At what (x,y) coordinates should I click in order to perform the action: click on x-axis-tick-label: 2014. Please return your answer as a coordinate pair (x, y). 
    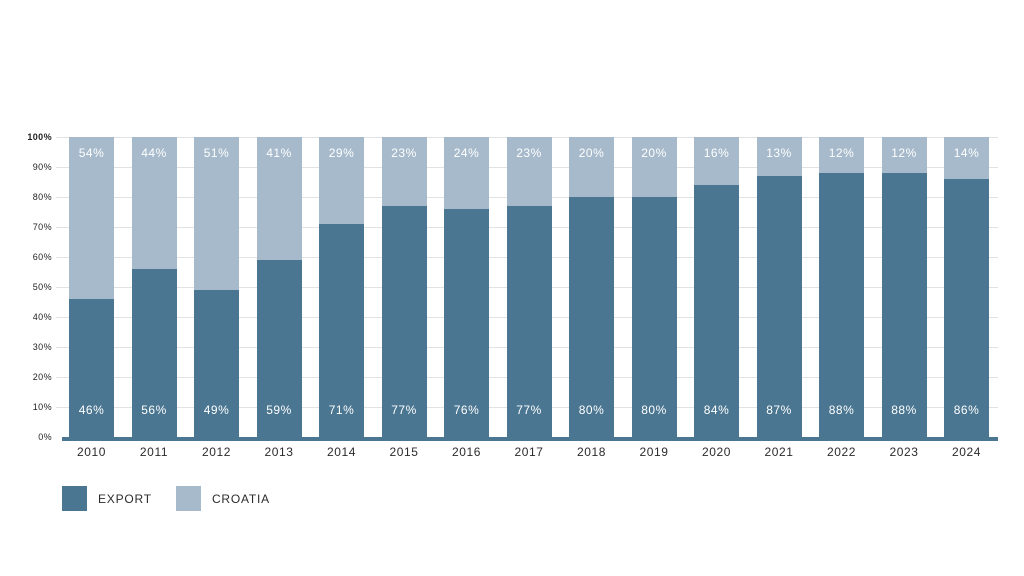
    Looking at the image, I should click on (341, 452).